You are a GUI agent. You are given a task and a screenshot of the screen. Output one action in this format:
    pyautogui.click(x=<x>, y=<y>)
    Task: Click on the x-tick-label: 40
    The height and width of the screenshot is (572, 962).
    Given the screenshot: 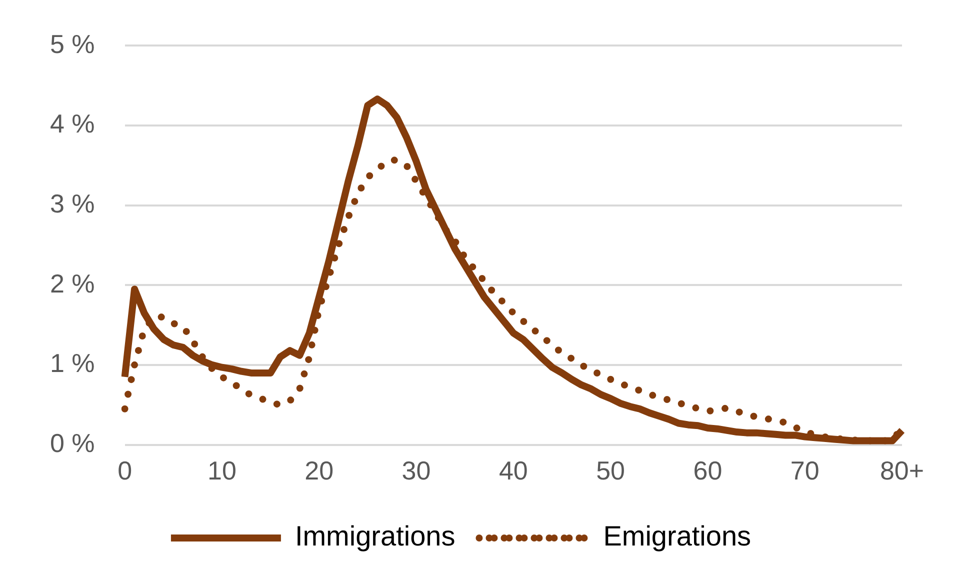 What is the action you would take?
    pyautogui.click(x=513, y=471)
    